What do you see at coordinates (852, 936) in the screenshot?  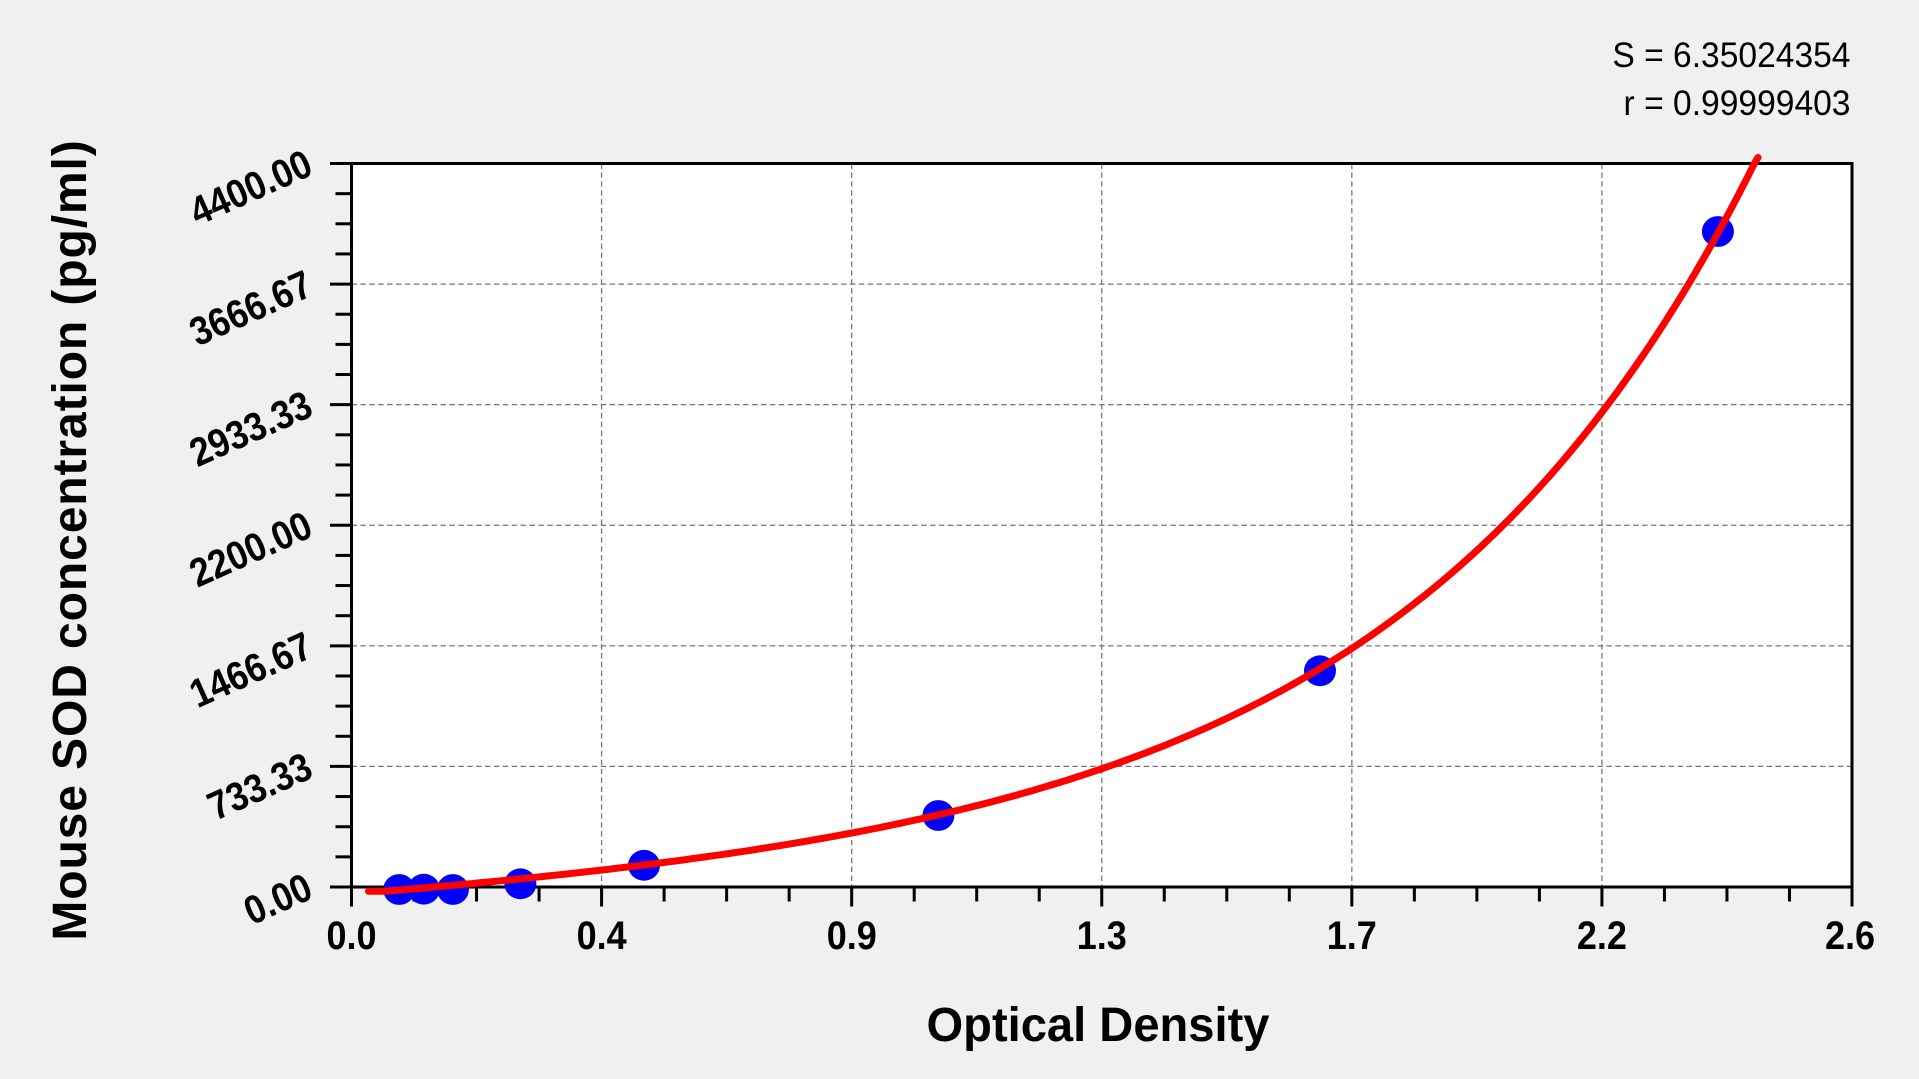 I see `svg-text: 0.9` at bounding box center [852, 936].